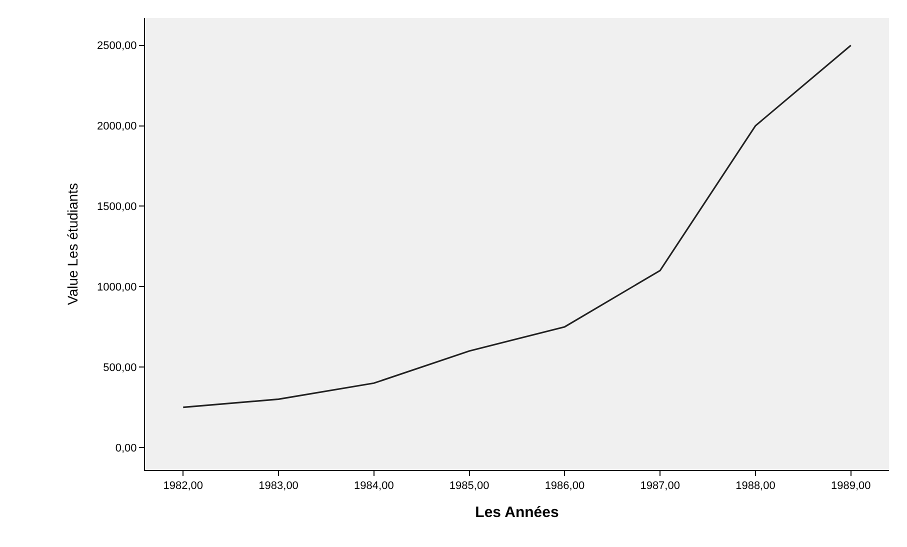  I want to click on y-tick-label: 1000,00, so click(117, 287).